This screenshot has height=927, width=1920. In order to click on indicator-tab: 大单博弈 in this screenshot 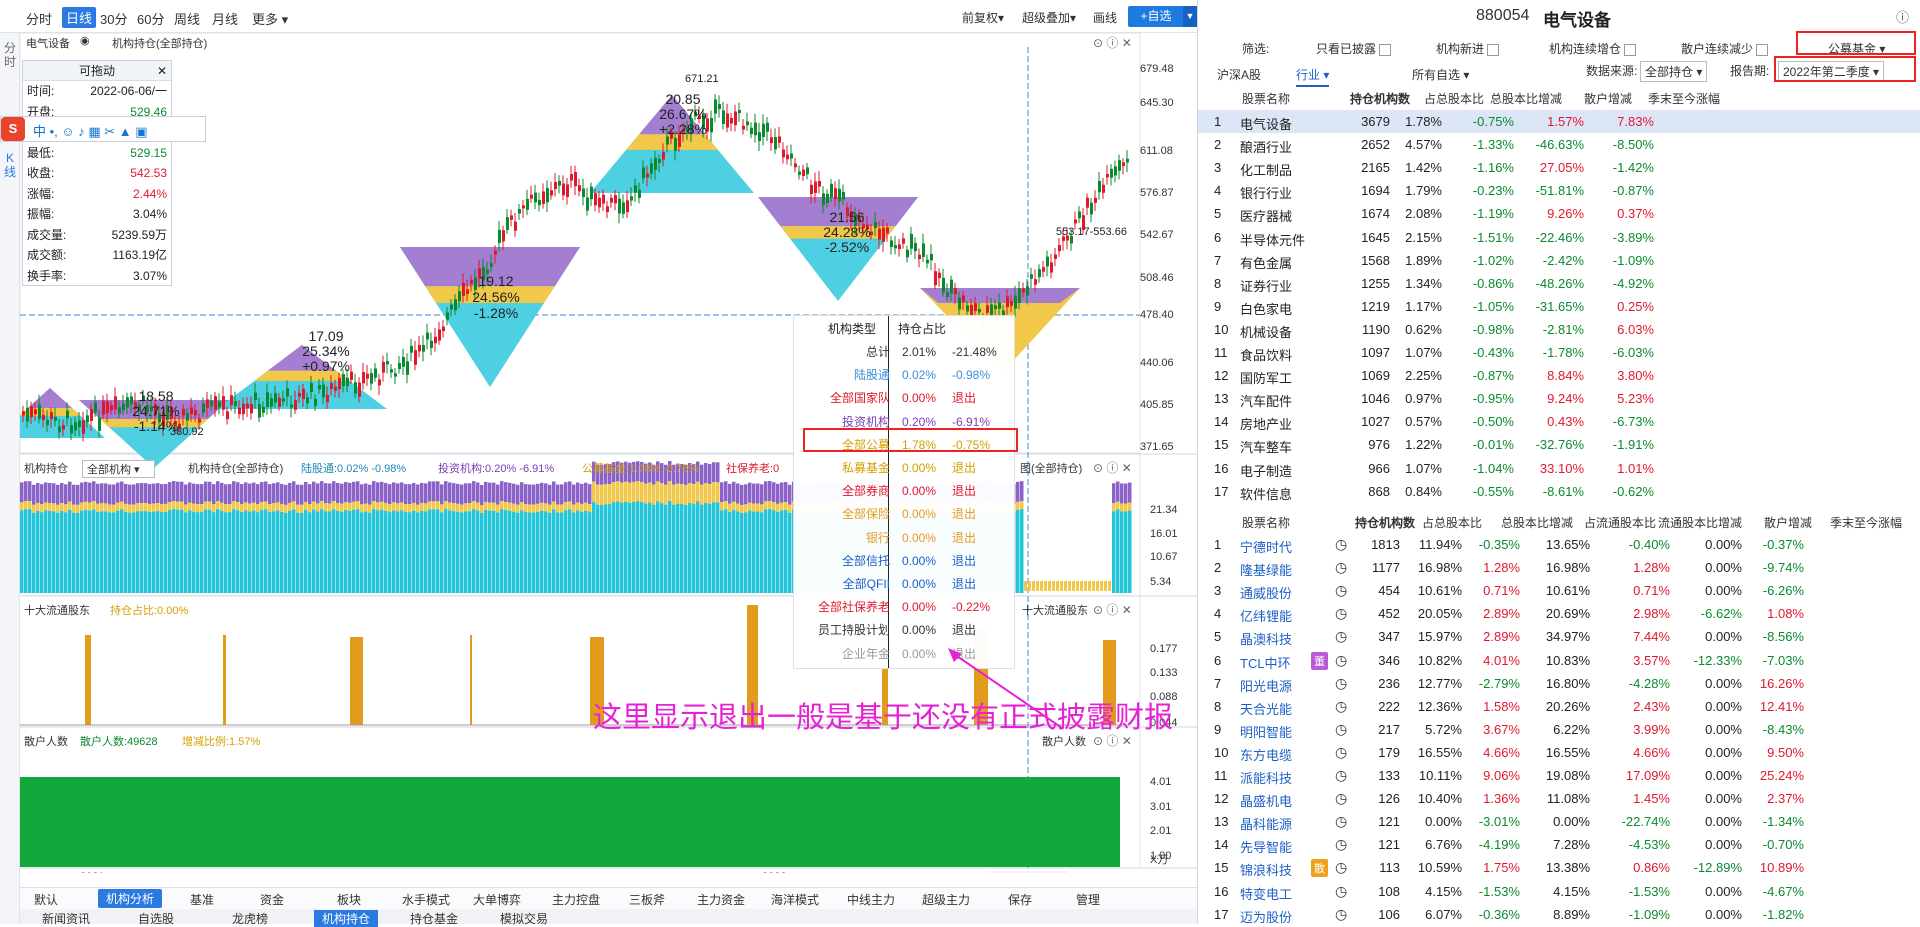, I will do `click(497, 900)`.